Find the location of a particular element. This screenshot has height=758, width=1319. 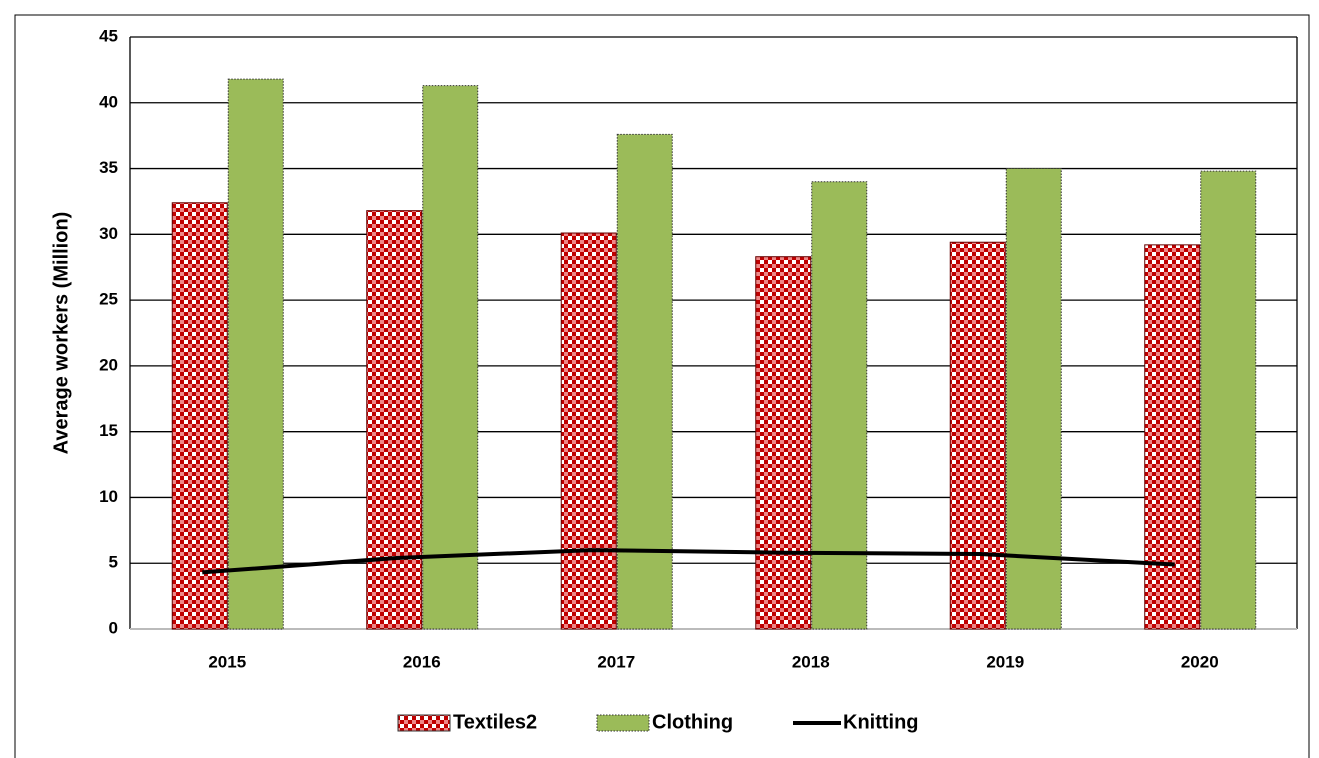

y-tick-label: 30 is located at coordinates (108, 233).